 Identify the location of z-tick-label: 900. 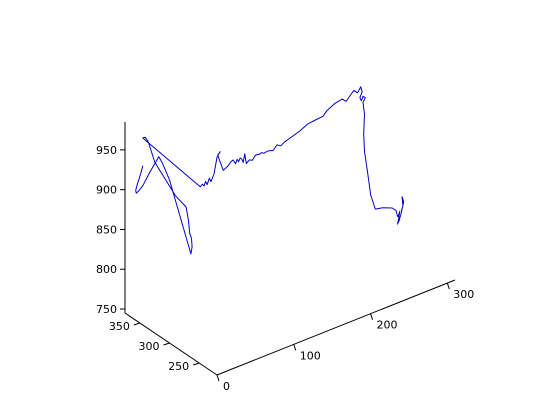
(106, 190).